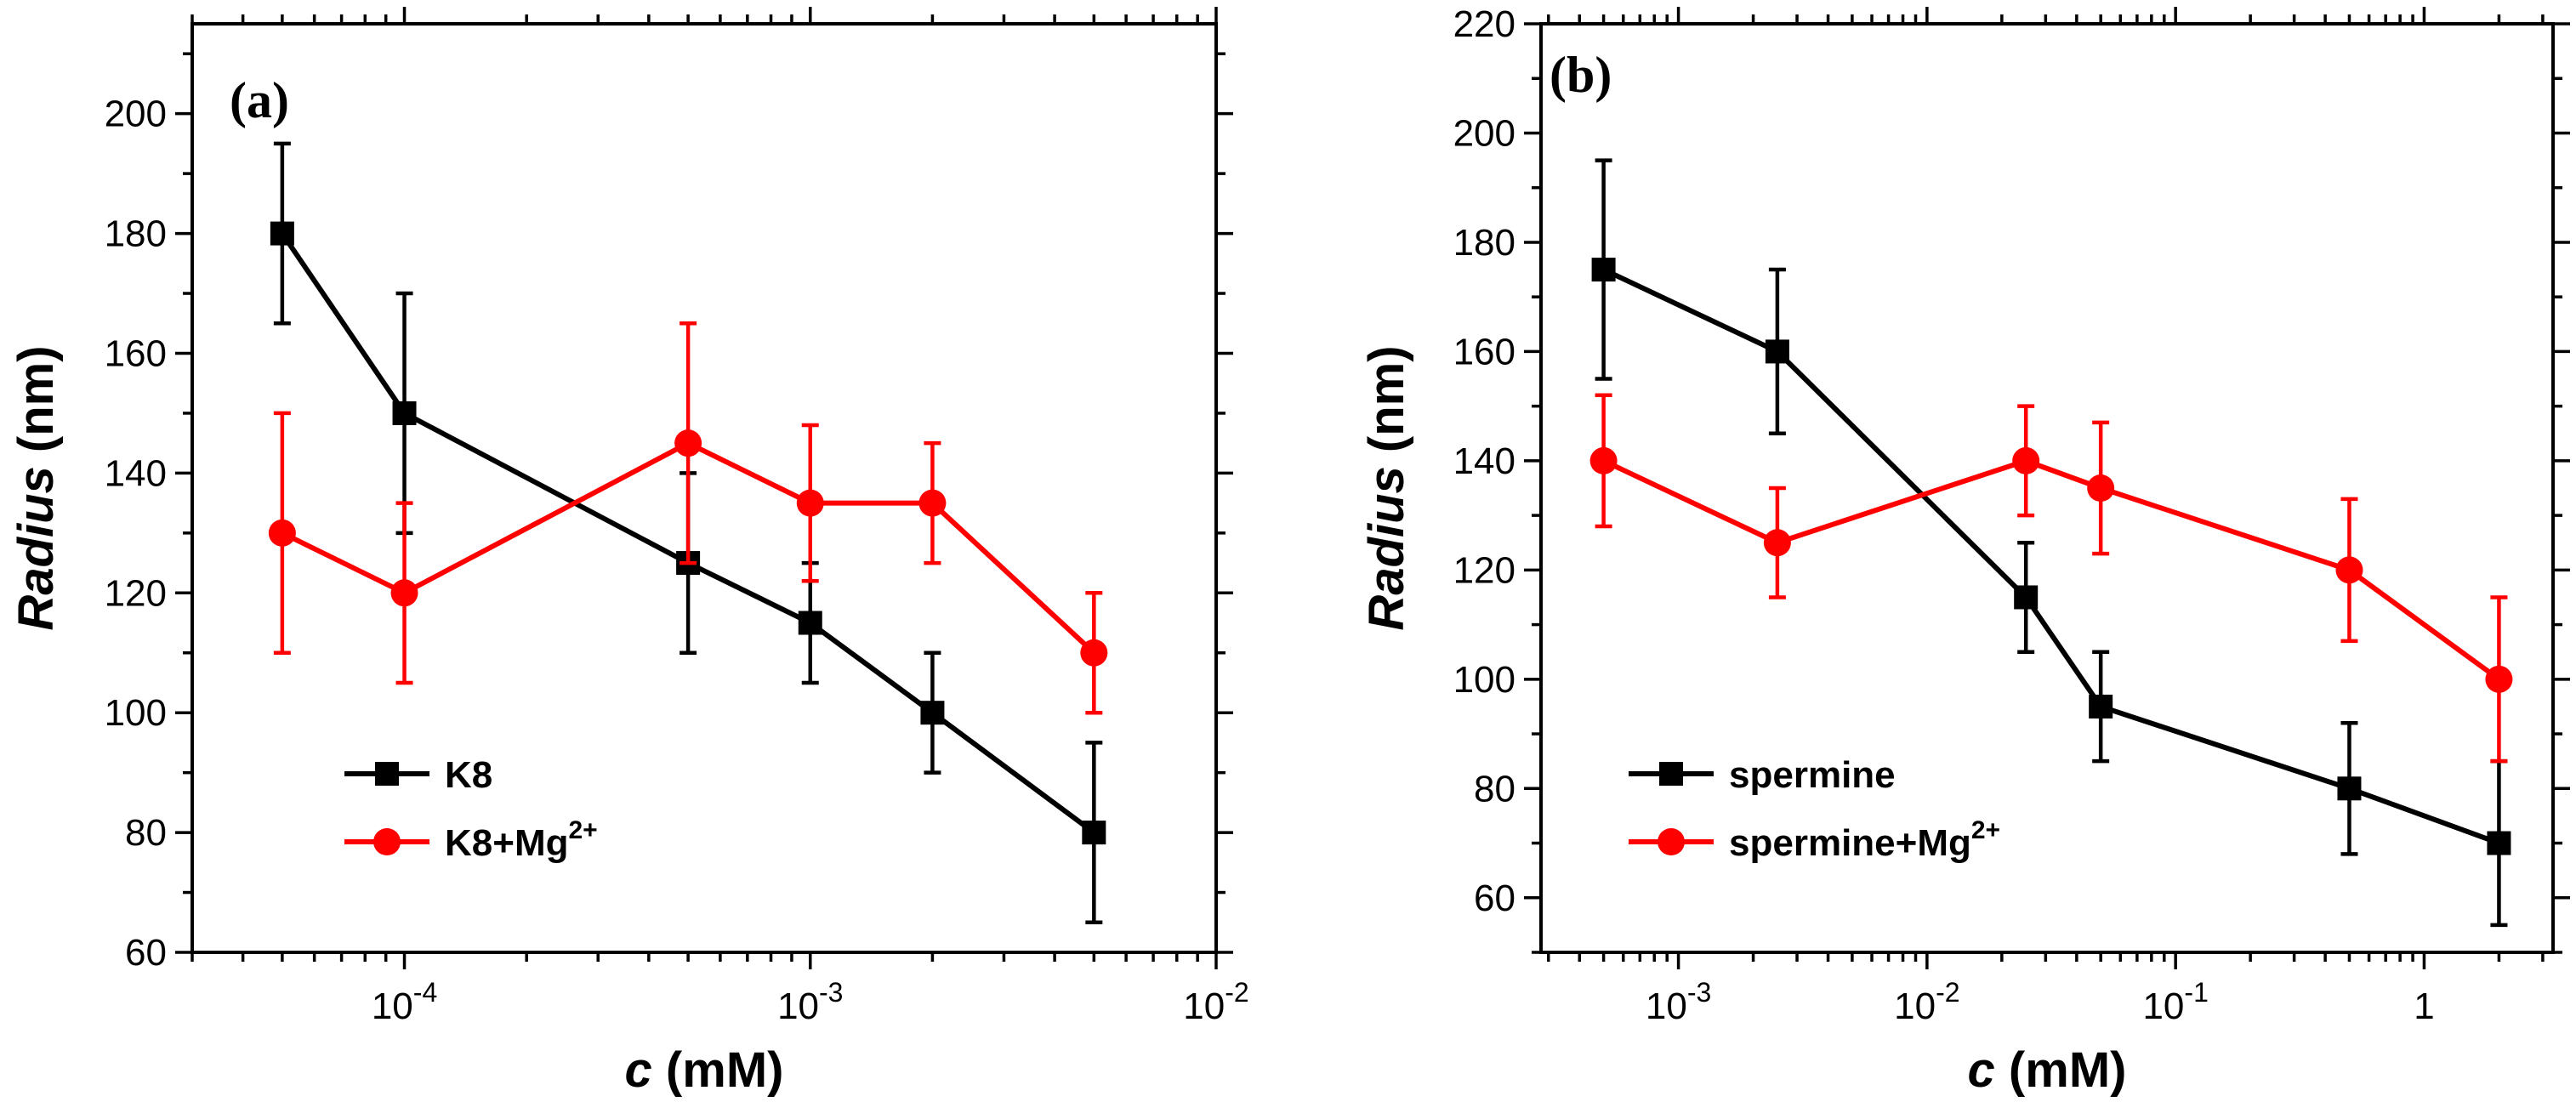 This screenshot has width=2576, height=1102. Describe the element at coordinates (2424, 1006) in the screenshot. I see `x-tick-label: 1` at that location.